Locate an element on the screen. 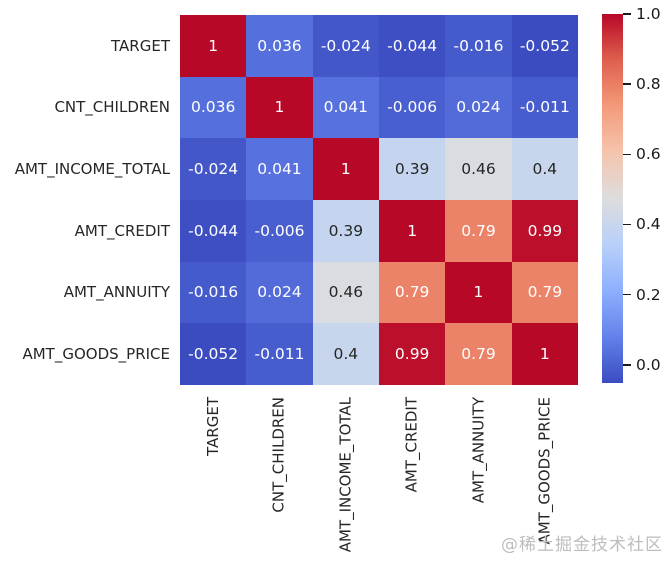 Image resolution: width=668 pixels, height=566 pixels. y-tick-label: AMT_ANNUITY is located at coordinates (116, 292).